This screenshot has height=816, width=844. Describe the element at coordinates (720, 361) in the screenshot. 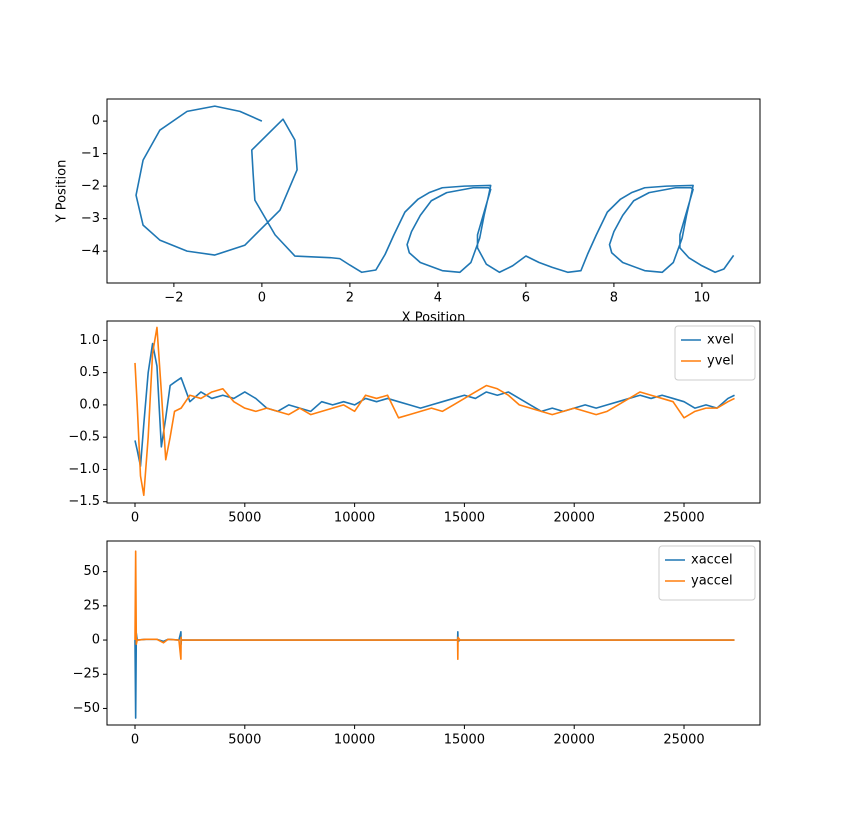

I see `legend-label: yvel` at that location.